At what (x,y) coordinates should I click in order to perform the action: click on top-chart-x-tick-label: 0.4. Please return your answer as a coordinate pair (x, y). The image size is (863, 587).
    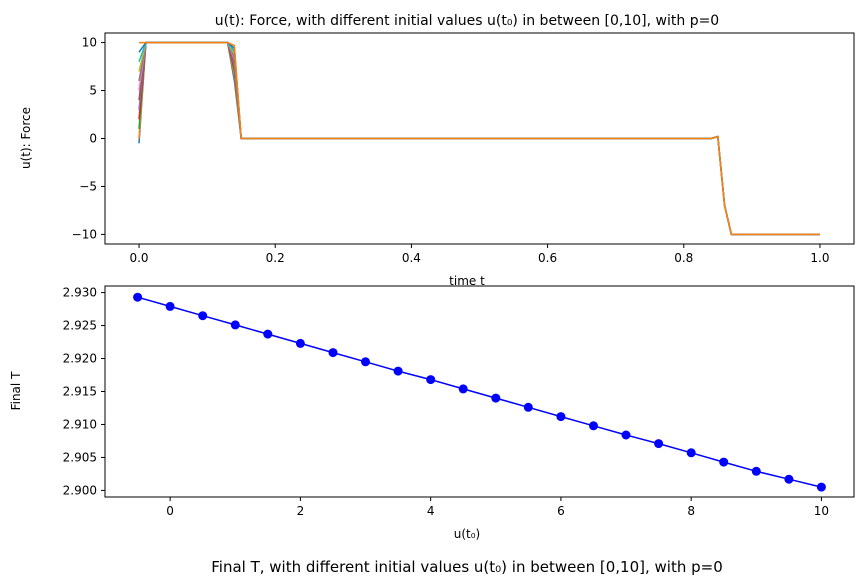
    Looking at the image, I should click on (411, 258).